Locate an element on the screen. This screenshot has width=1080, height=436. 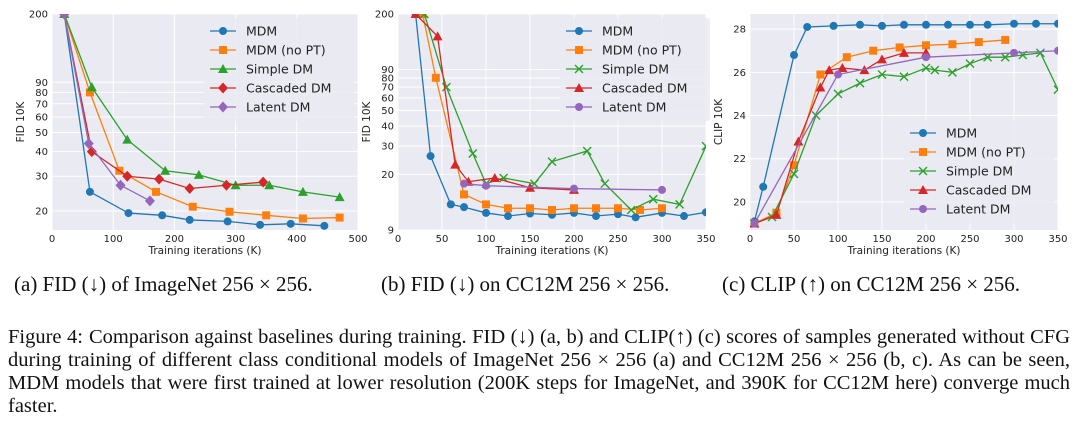
figure-label: Figure 4: is located at coordinates (45, 337).